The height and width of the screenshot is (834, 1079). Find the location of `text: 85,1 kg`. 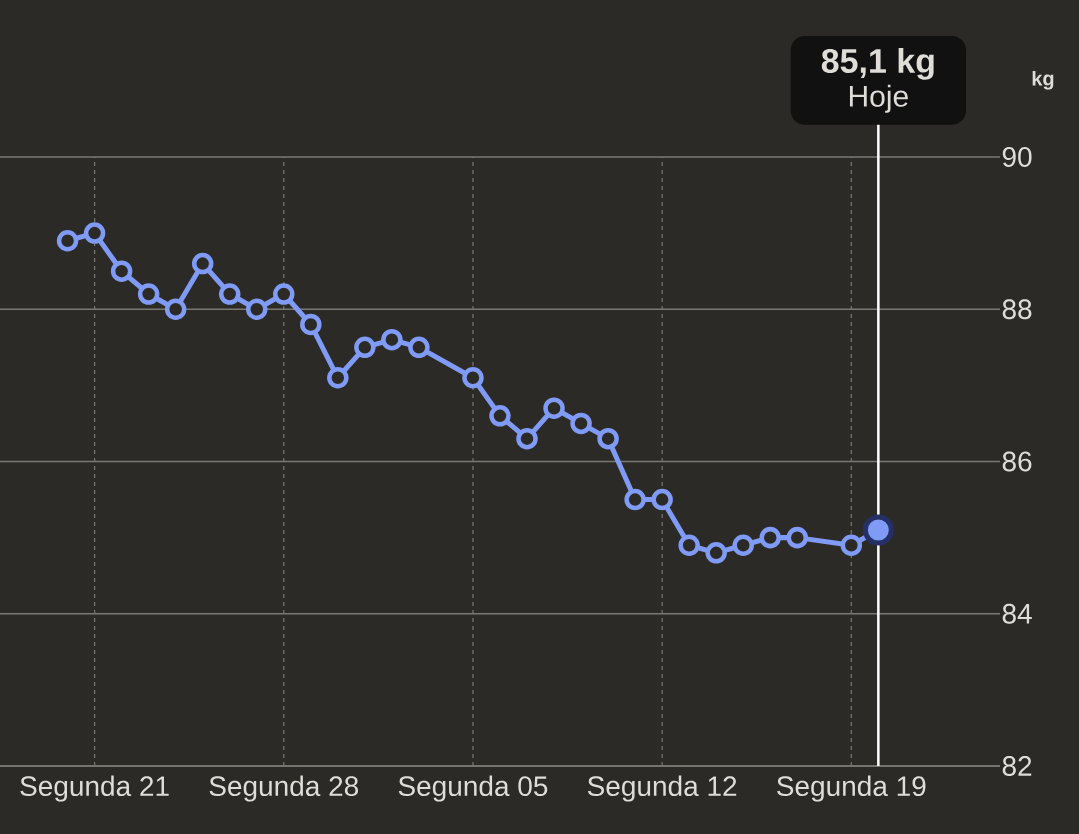

text: 85,1 kg is located at coordinates (877, 63).